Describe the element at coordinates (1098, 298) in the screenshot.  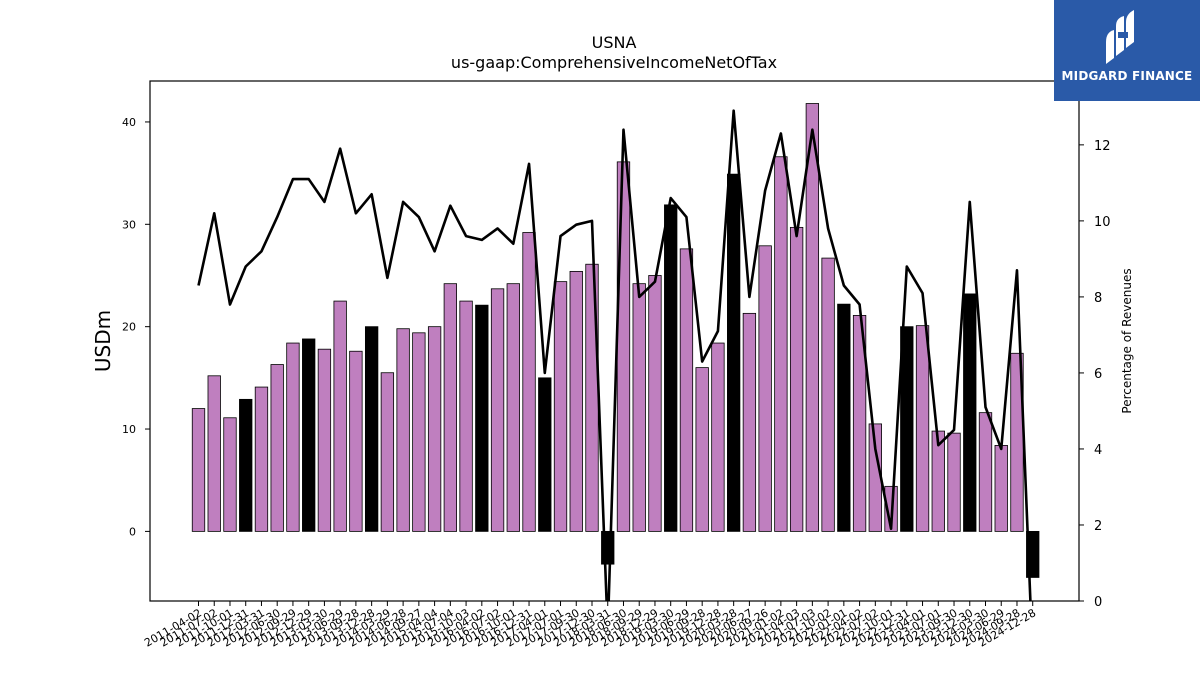
I see `y2-tick-label: 8` at that location.